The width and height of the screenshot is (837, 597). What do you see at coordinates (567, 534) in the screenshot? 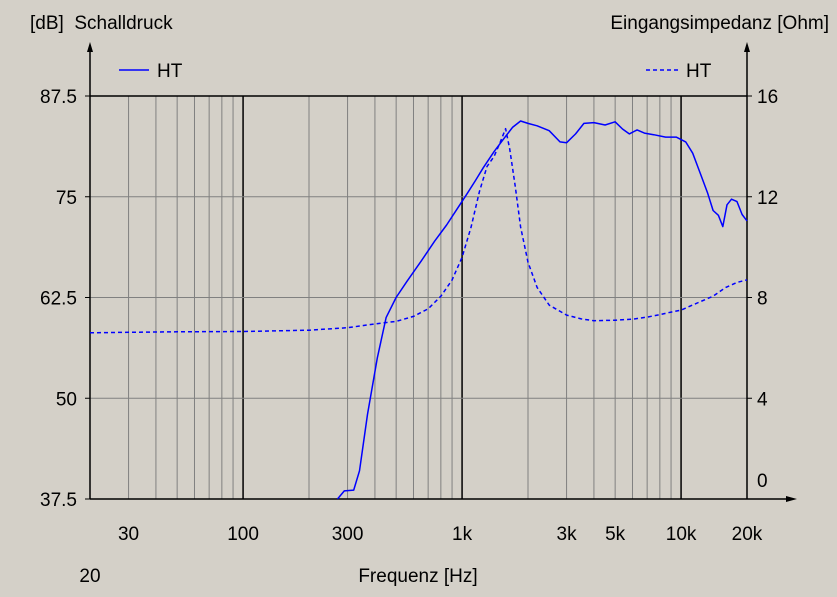
I see `x-tick-label: 3k` at bounding box center [567, 534].